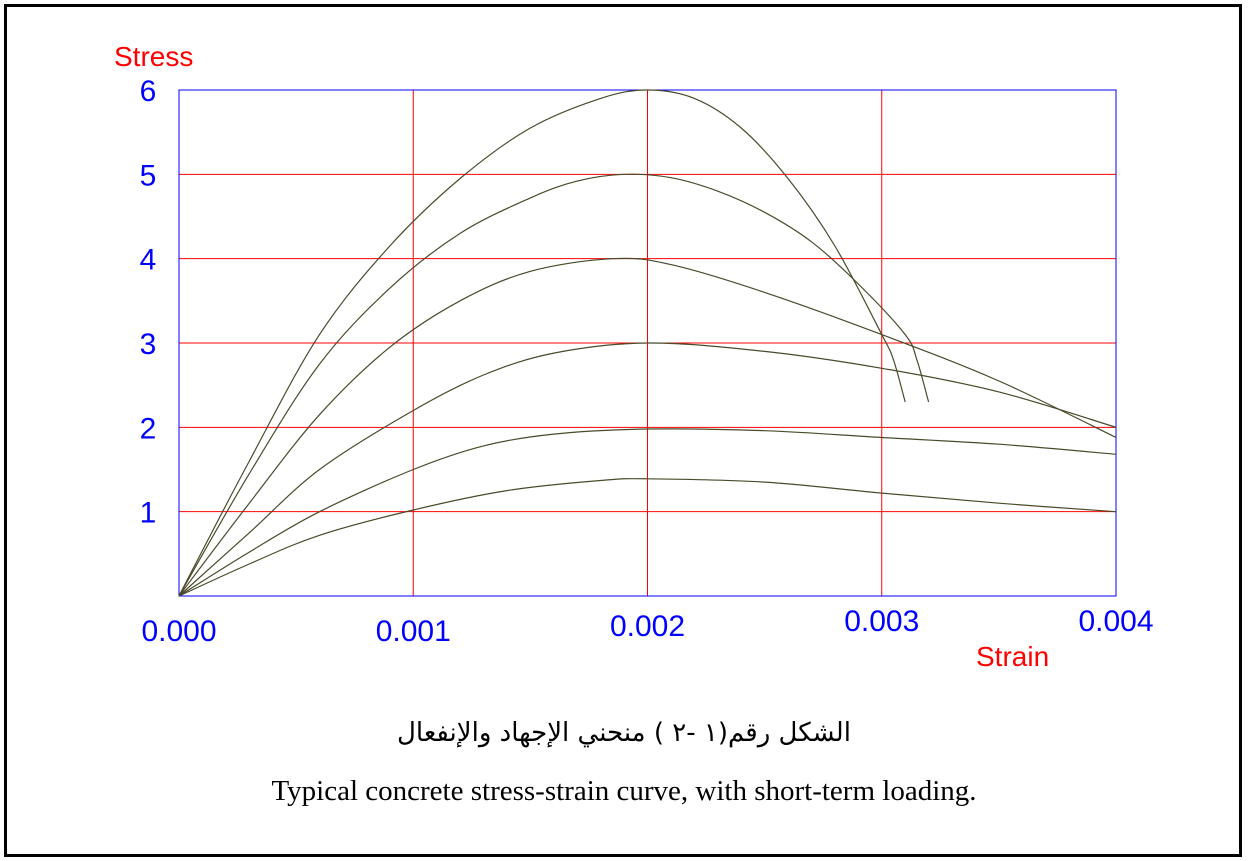  I want to click on y-tick-label: 6, so click(148, 91).